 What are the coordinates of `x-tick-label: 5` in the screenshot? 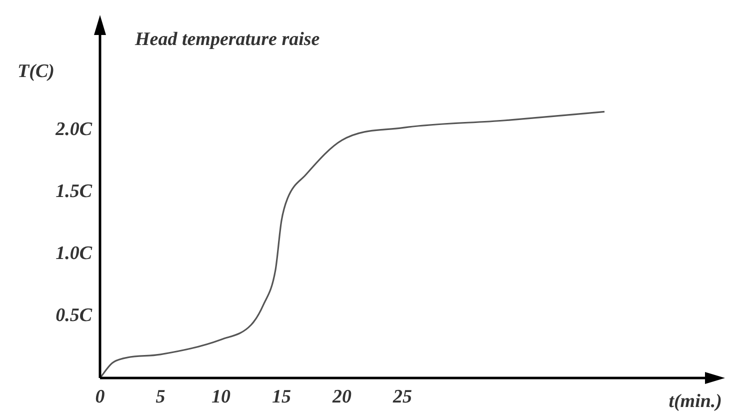 It's located at (161, 397).